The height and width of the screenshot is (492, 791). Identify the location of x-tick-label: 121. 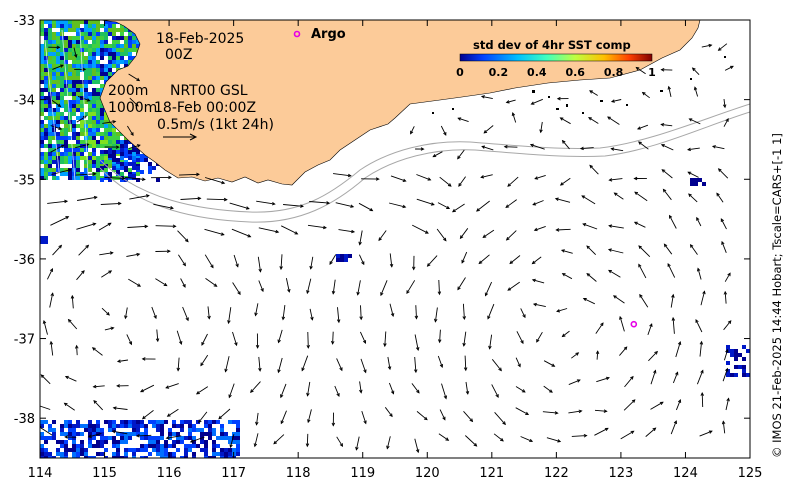
(491, 473).